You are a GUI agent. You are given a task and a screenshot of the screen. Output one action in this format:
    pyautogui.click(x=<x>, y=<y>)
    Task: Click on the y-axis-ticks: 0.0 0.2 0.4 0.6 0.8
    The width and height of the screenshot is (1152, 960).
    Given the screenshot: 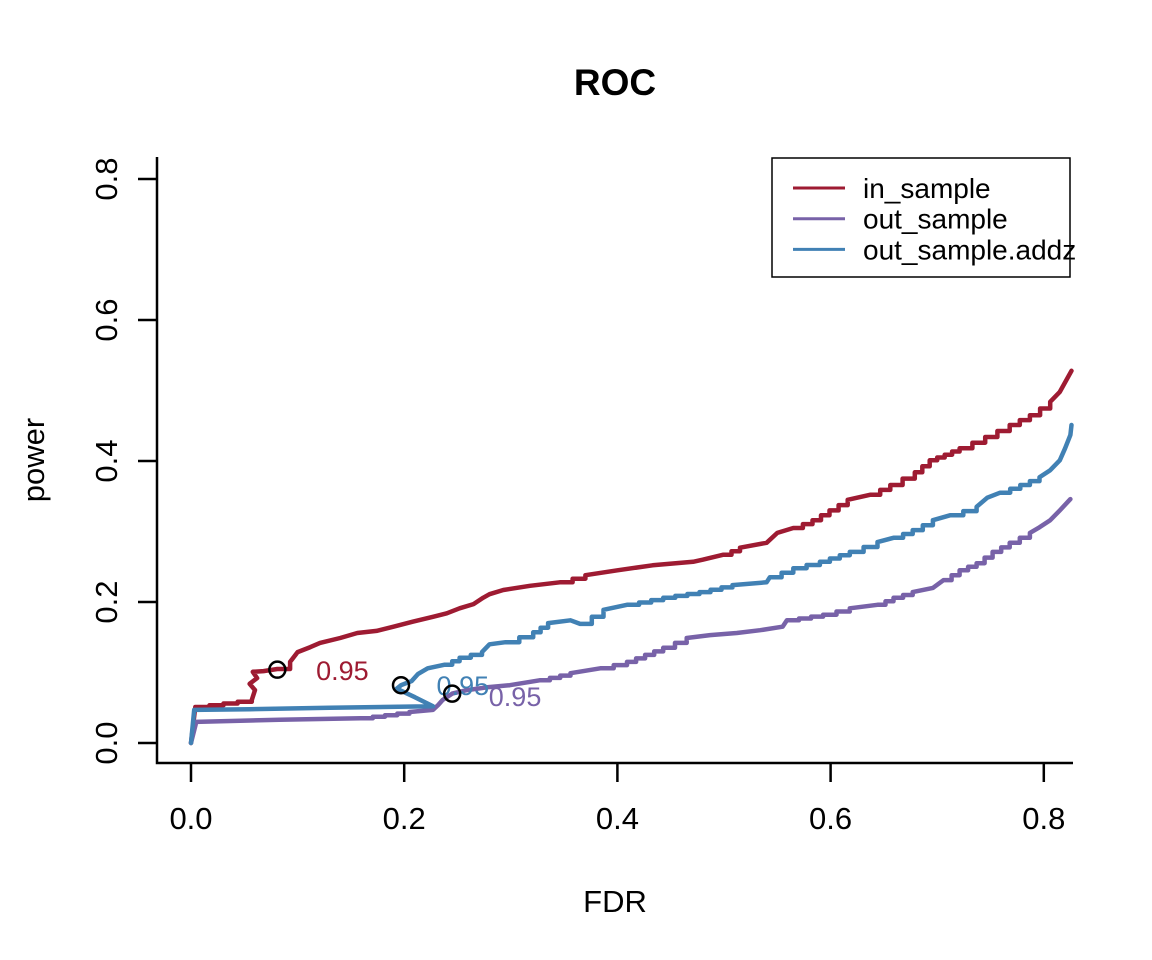 What is the action you would take?
    pyautogui.click(x=123, y=461)
    